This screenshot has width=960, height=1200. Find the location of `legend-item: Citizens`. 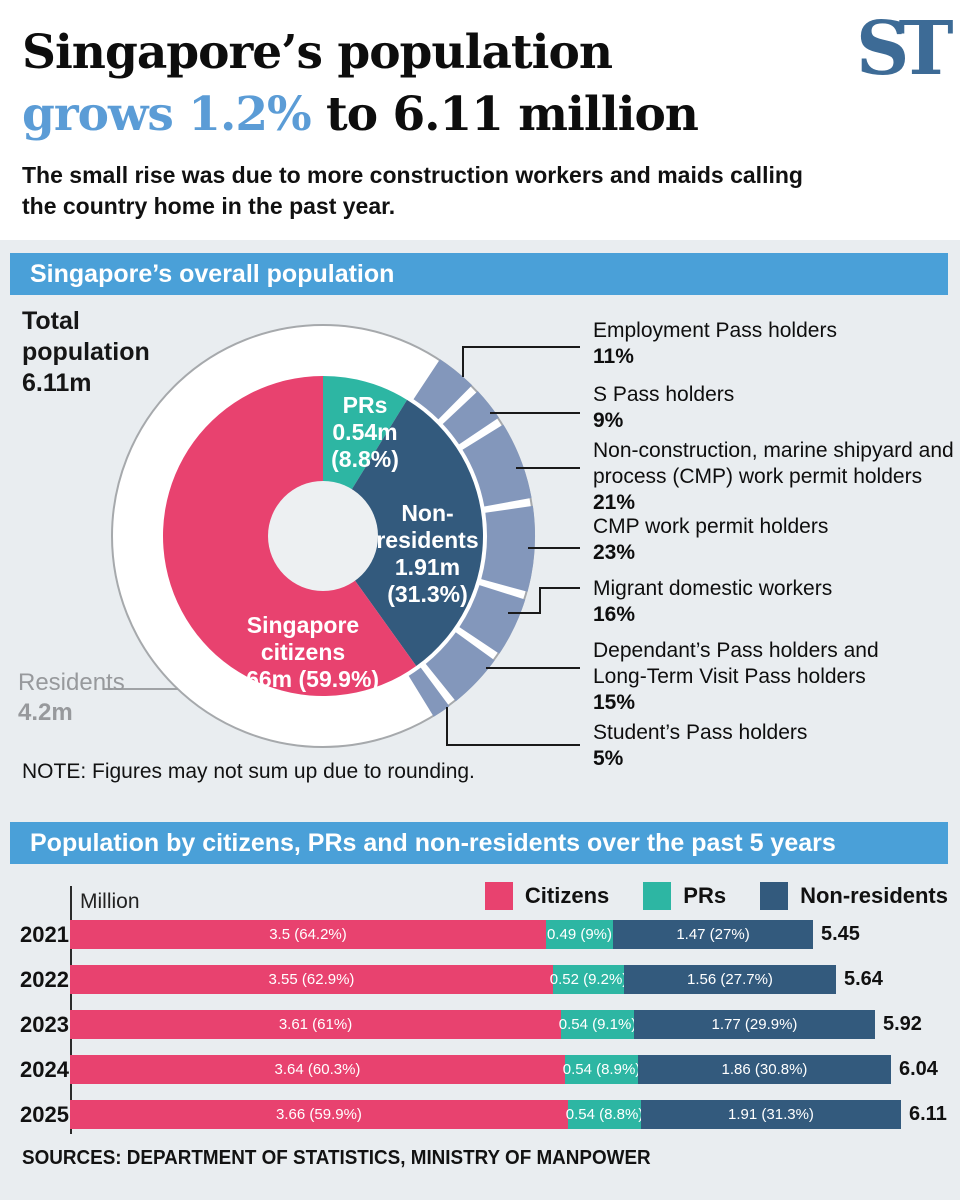

legend-item: Citizens is located at coordinates (547, 896).